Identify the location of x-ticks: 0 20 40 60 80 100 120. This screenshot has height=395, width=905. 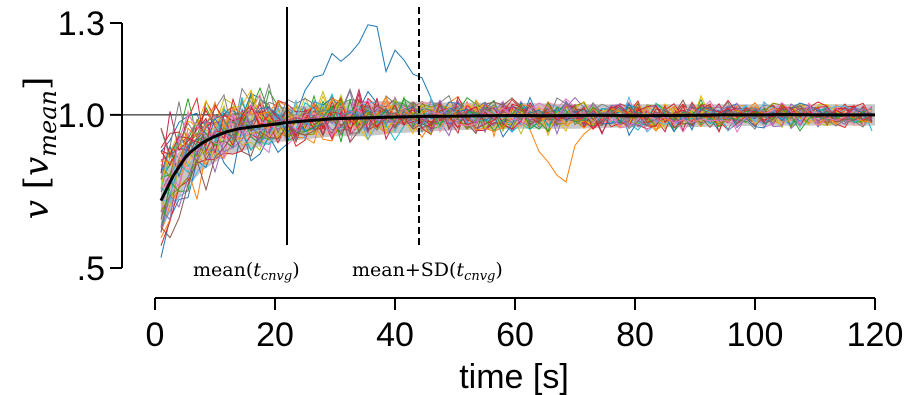
(525, 326).